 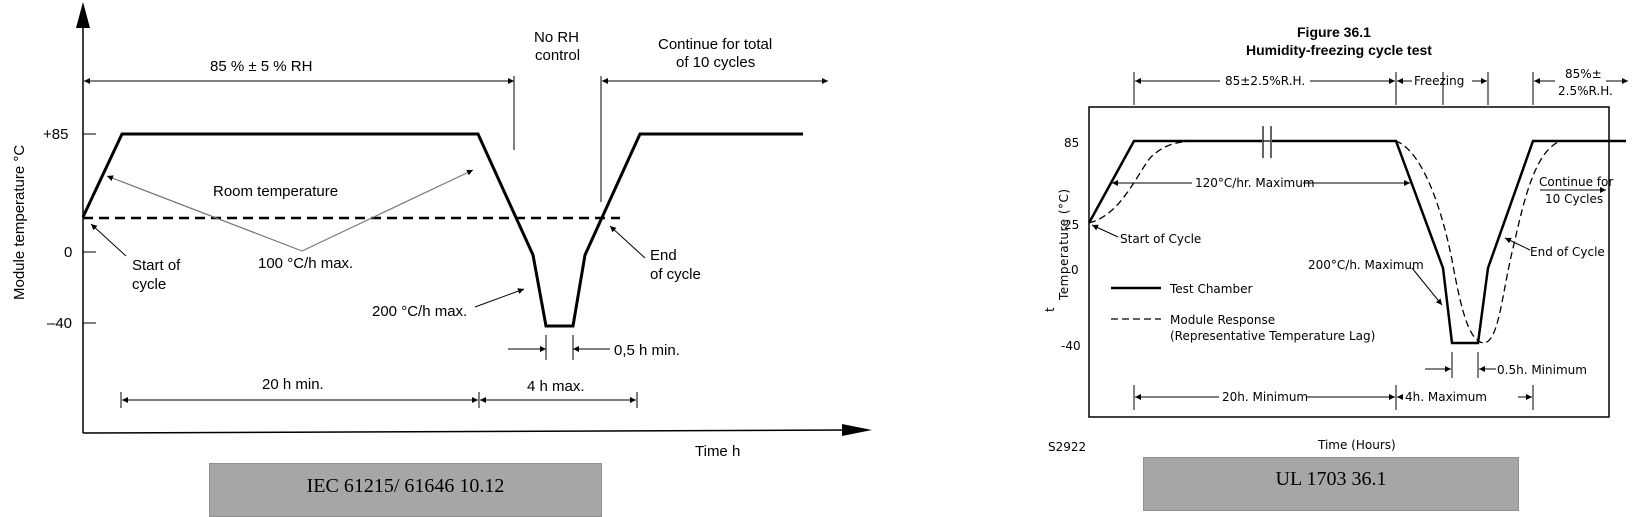 I want to click on start-label: Start of Cycle, so click(x=1160, y=239).